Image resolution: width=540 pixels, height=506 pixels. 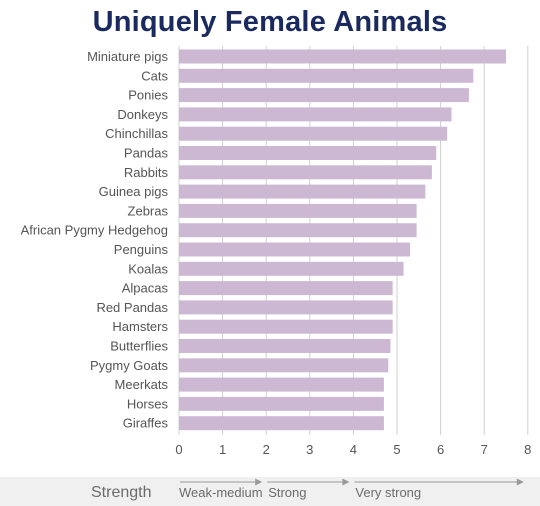 What do you see at coordinates (129, 365) in the screenshot?
I see `category-label: Pygmy Goats` at bounding box center [129, 365].